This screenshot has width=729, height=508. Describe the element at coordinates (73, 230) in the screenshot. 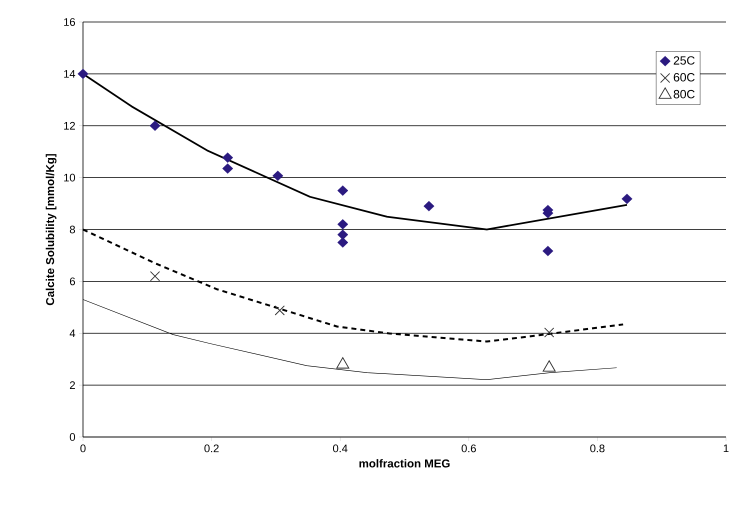

I see `y-tick-label: 8` at that location.